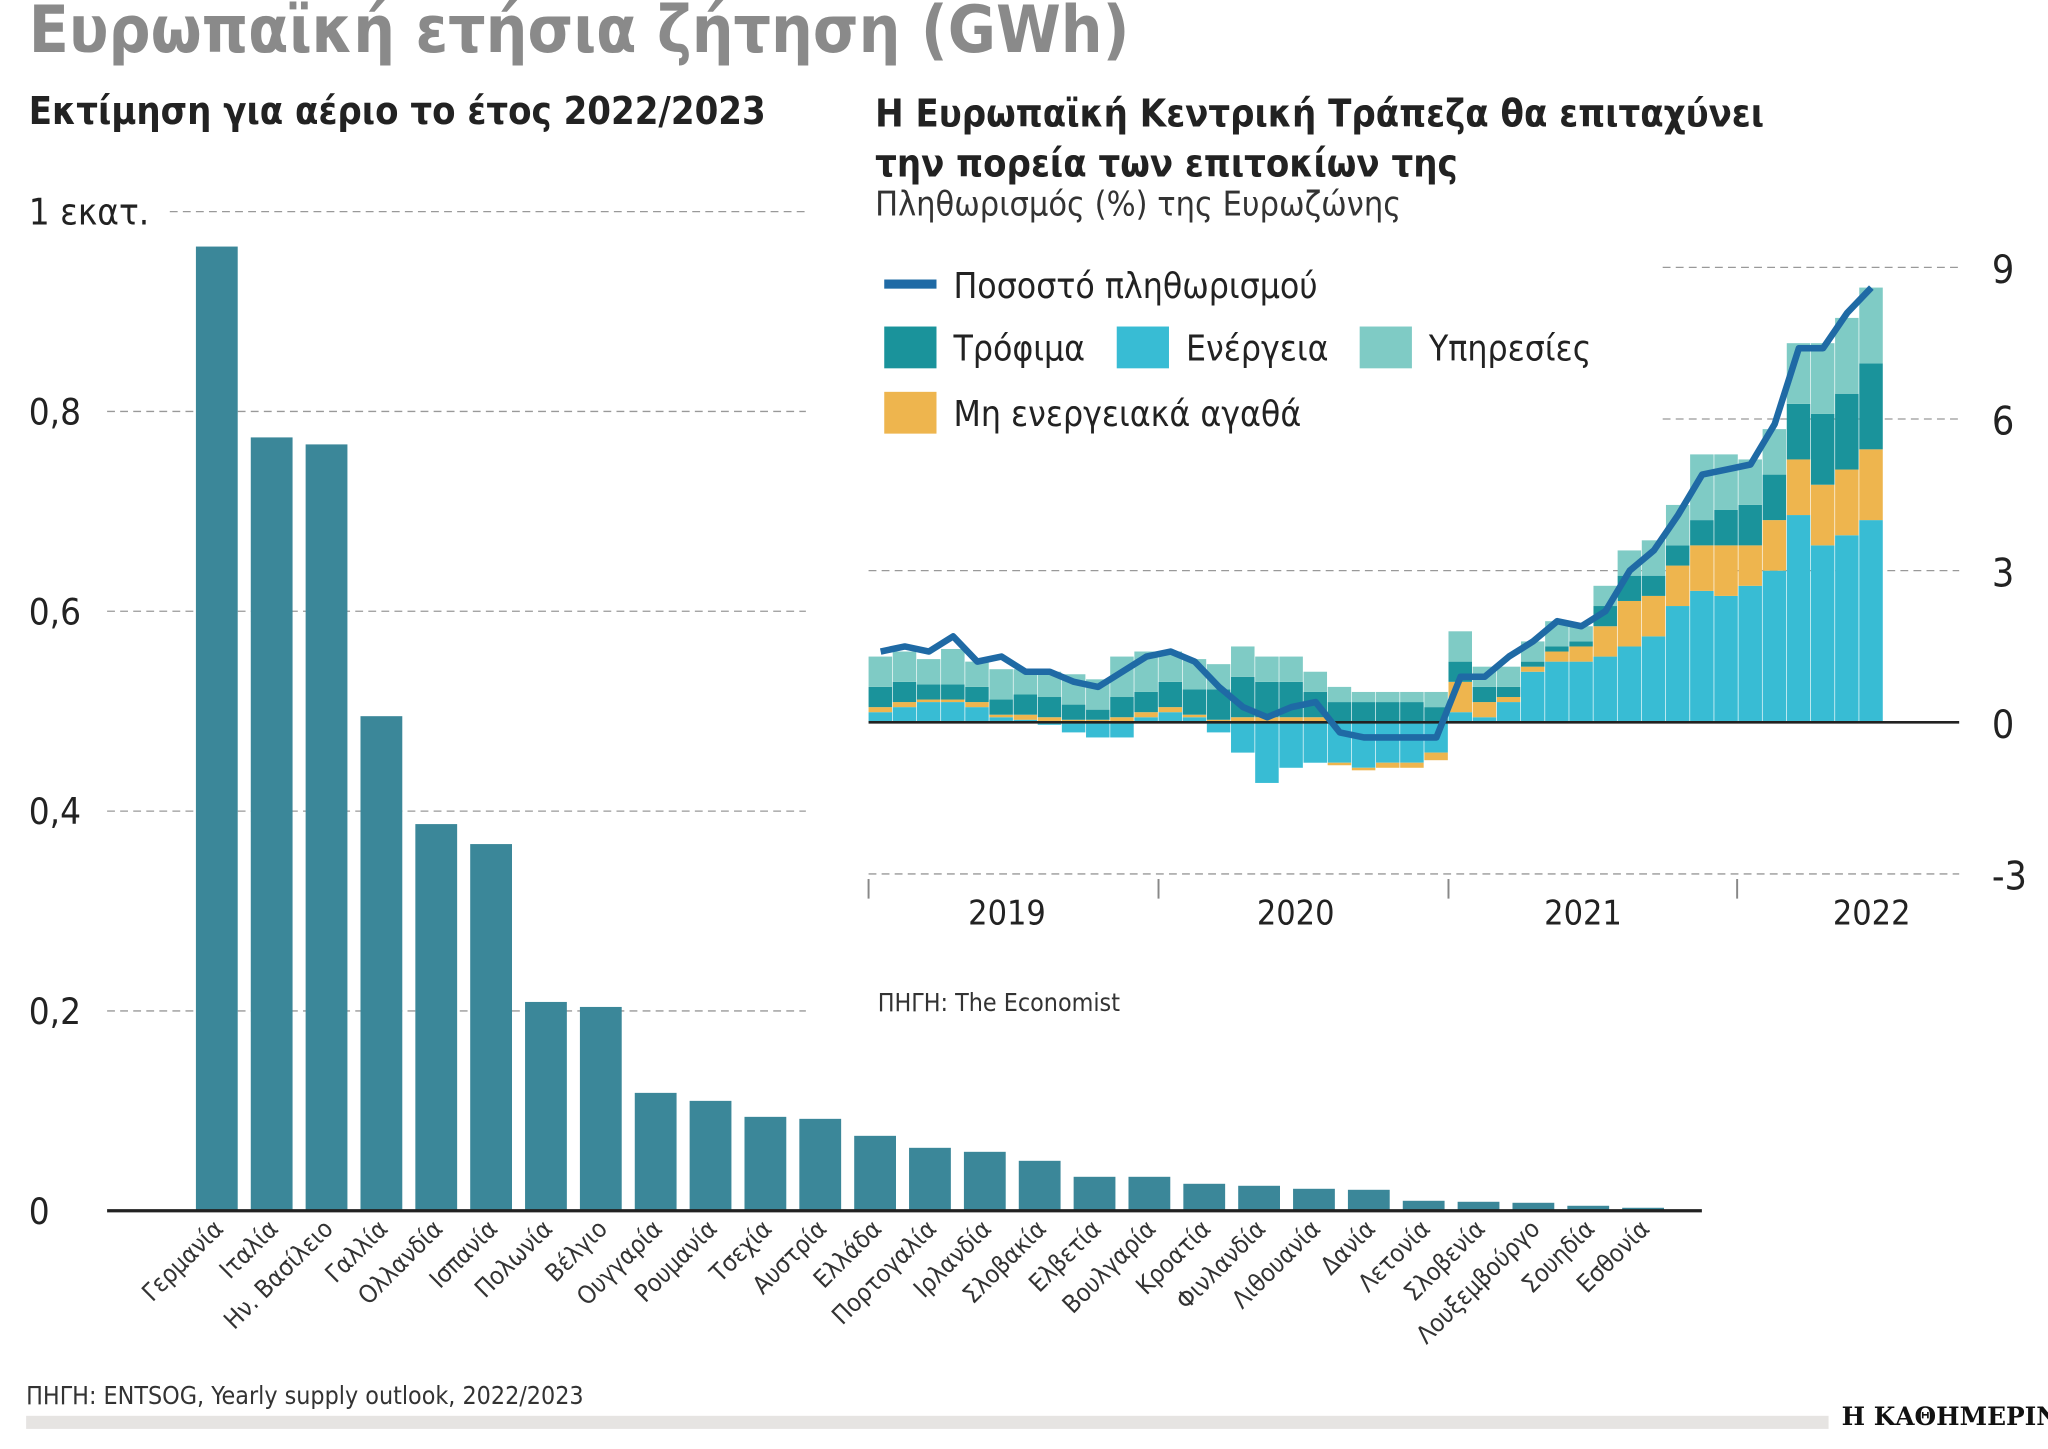  Describe the element at coordinates (579, 34) in the screenshot. I see `main-title: Ευρωπαϊκή ετήσια ζήτηση (GWh)` at that location.